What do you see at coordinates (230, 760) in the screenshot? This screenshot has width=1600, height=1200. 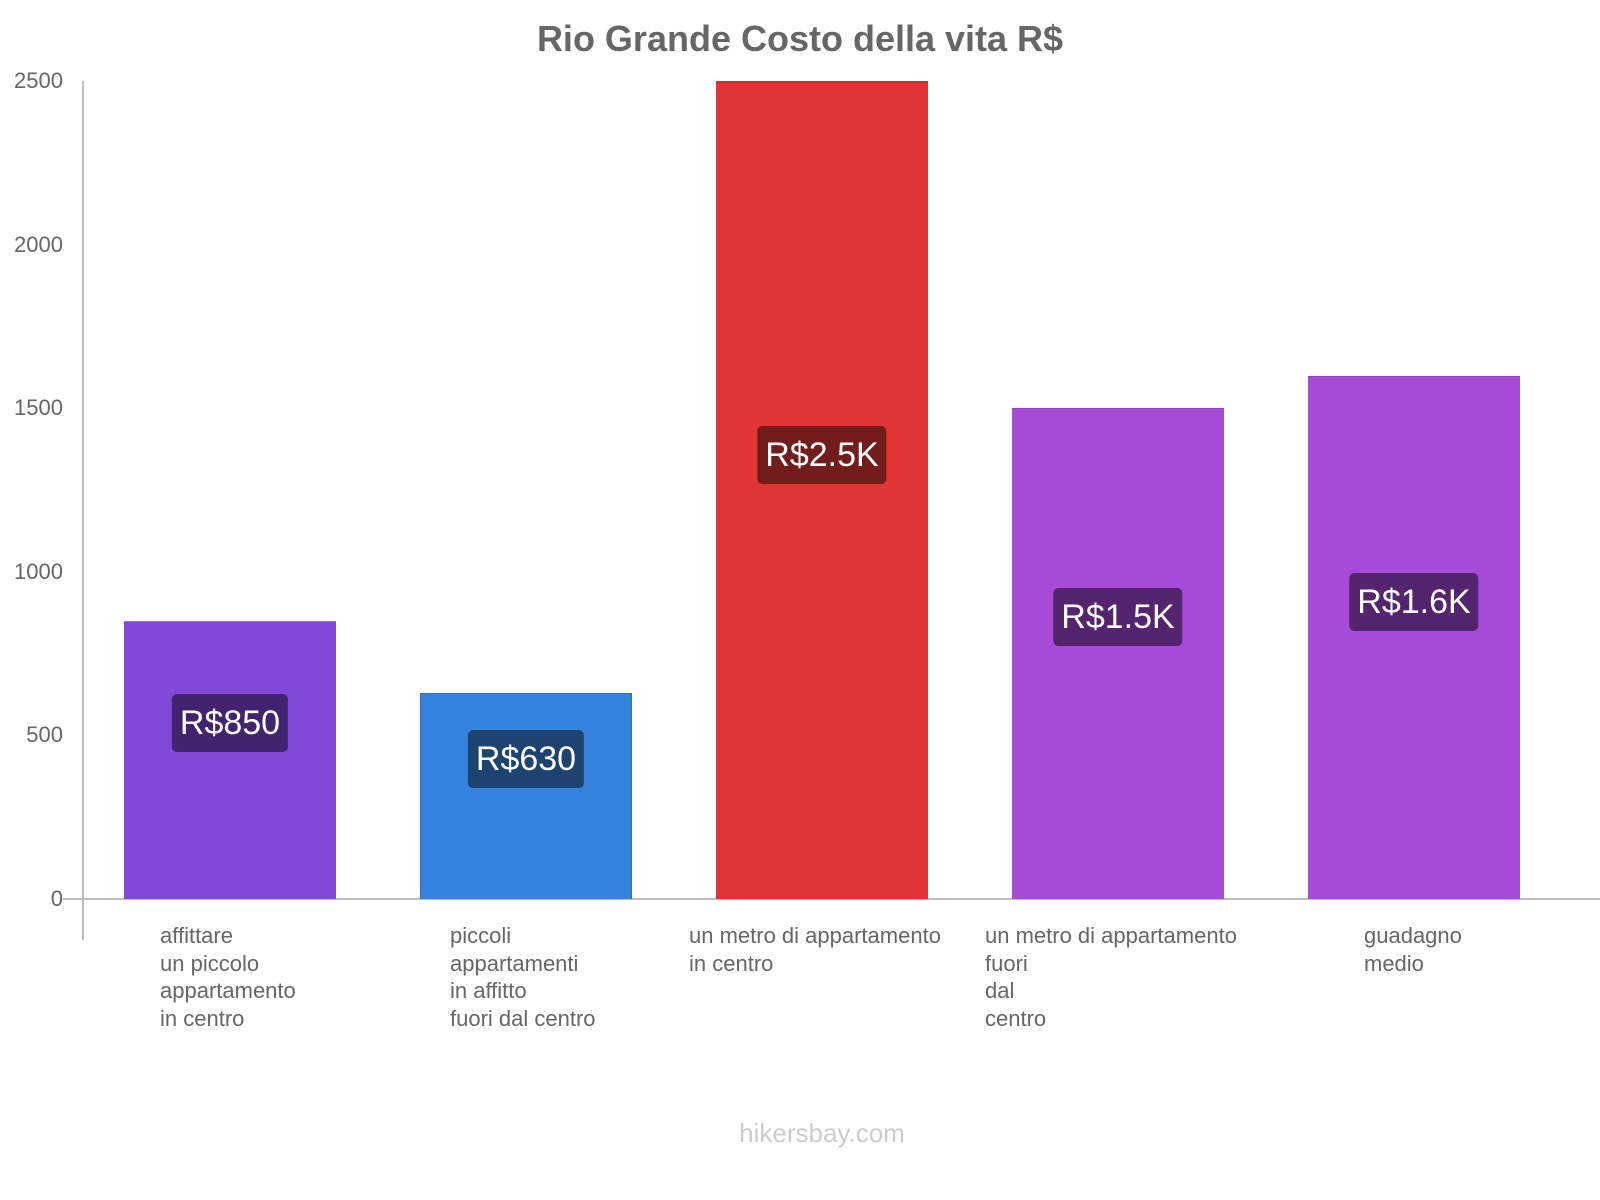 I see `bar-rent-small-apt-center` at bounding box center [230, 760].